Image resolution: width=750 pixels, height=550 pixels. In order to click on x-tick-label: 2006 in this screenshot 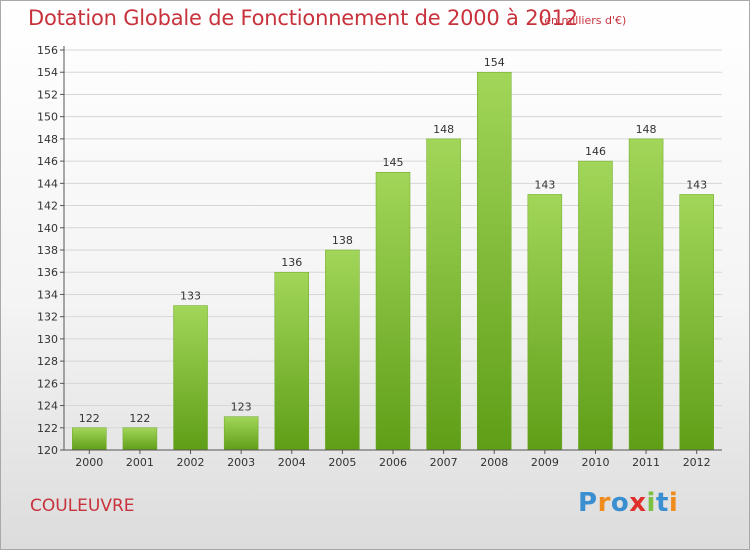, I will do `click(393, 462)`.